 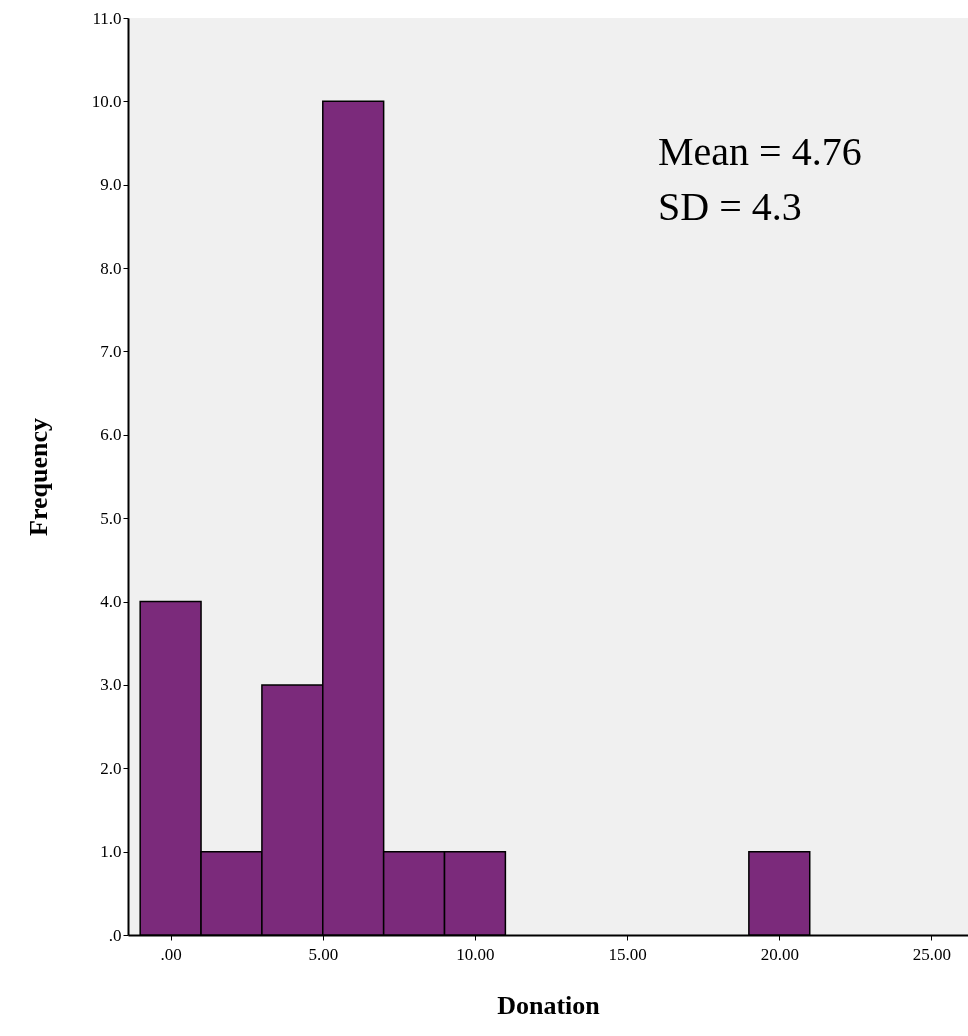 What do you see at coordinates (111, 768) in the screenshot?
I see `y-tick-label: 2.0` at bounding box center [111, 768].